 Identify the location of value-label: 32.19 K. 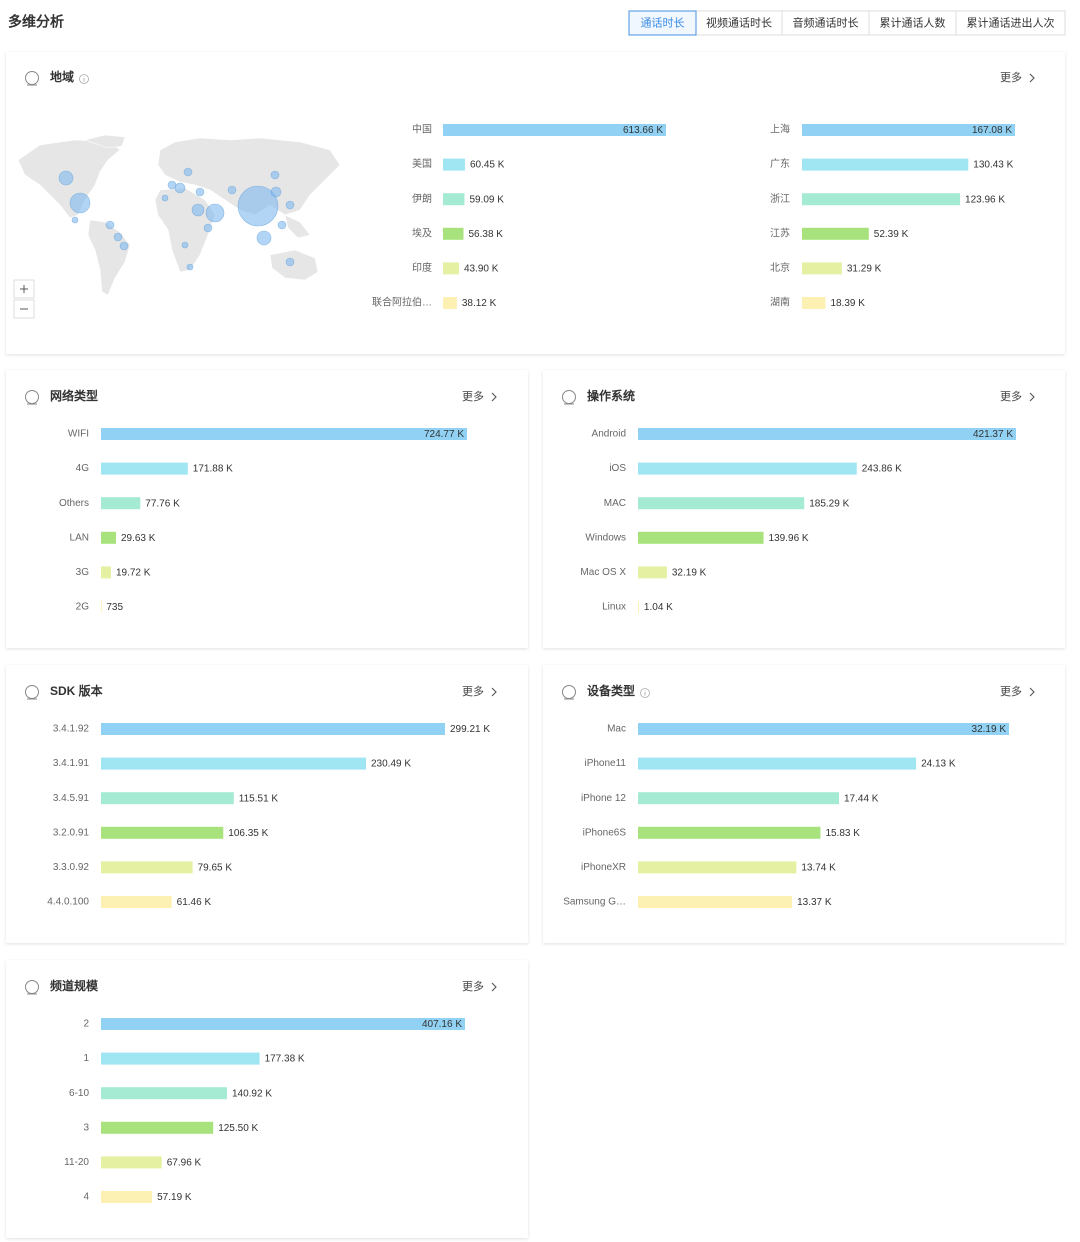
(689, 573).